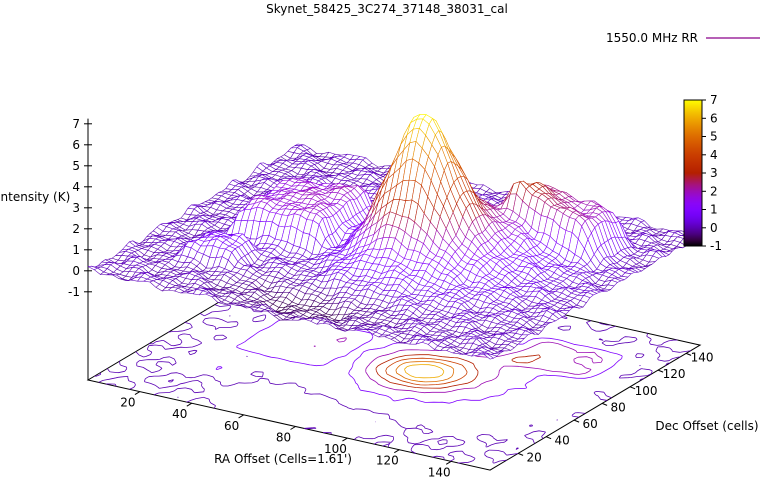 This screenshot has height=478, width=775. Describe the element at coordinates (714, 100) in the screenshot. I see `colorbar-tick-label: 7` at that location.